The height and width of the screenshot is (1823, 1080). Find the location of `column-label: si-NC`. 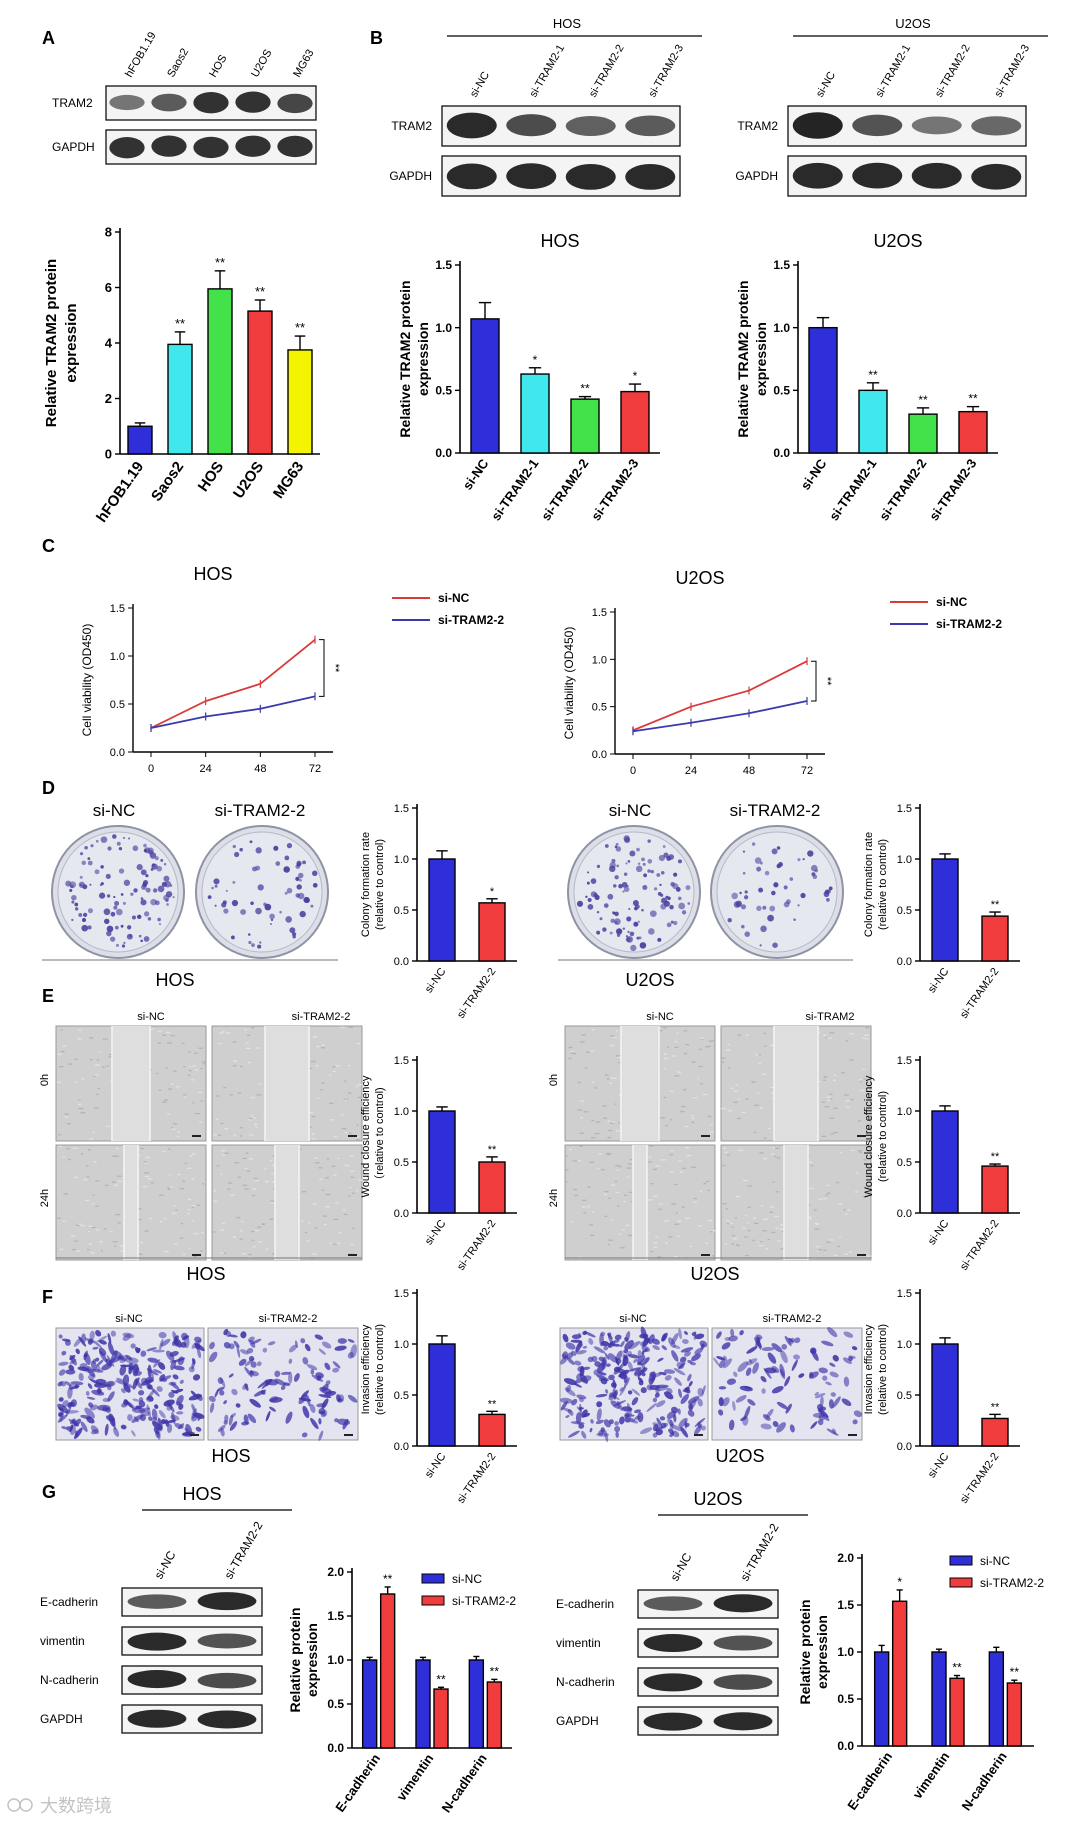

column-label: si-NC is located at coordinates (660, 1017).